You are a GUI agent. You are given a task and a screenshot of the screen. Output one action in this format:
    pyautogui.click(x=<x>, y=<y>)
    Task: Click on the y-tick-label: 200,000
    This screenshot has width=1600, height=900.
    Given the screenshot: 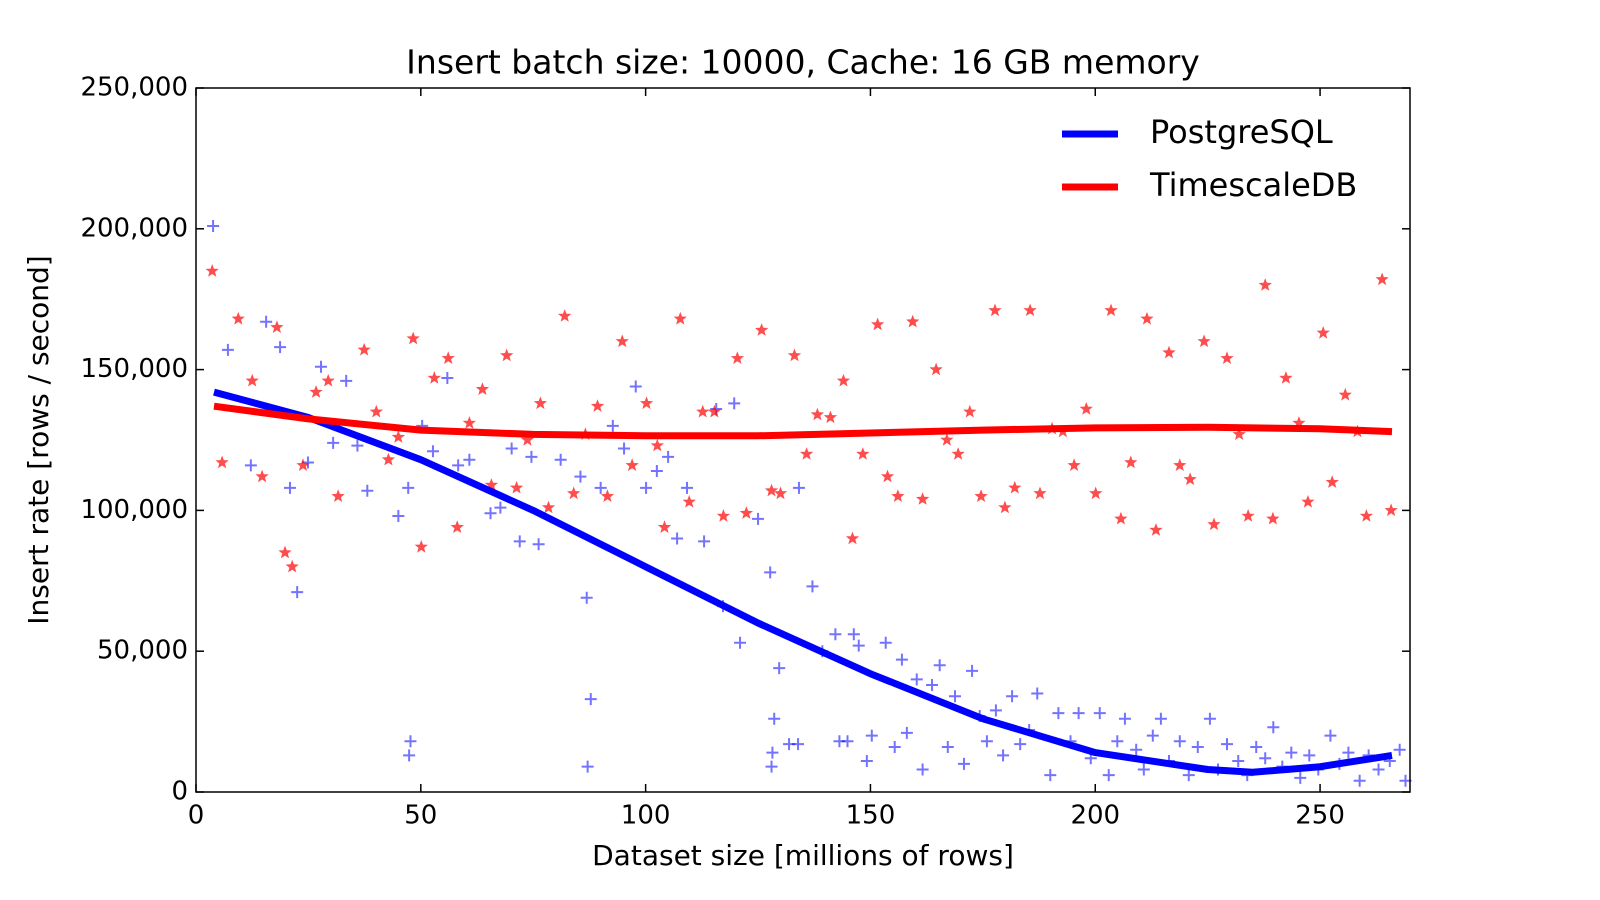 What is the action you would take?
    pyautogui.click(x=134, y=228)
    